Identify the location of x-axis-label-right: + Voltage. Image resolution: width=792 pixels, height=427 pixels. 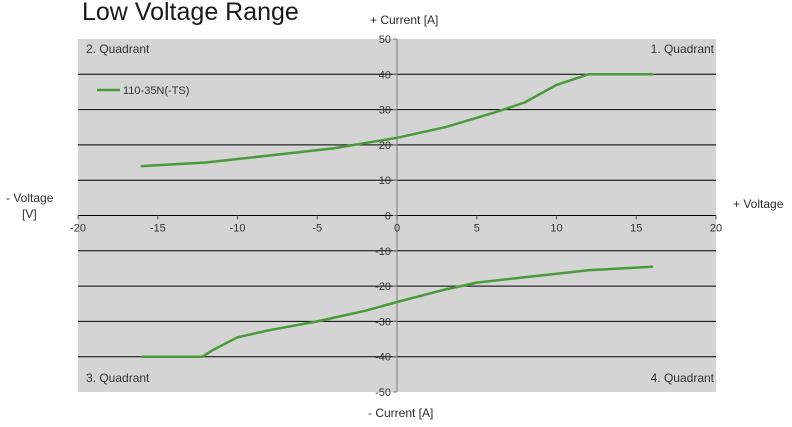
(758, 204).